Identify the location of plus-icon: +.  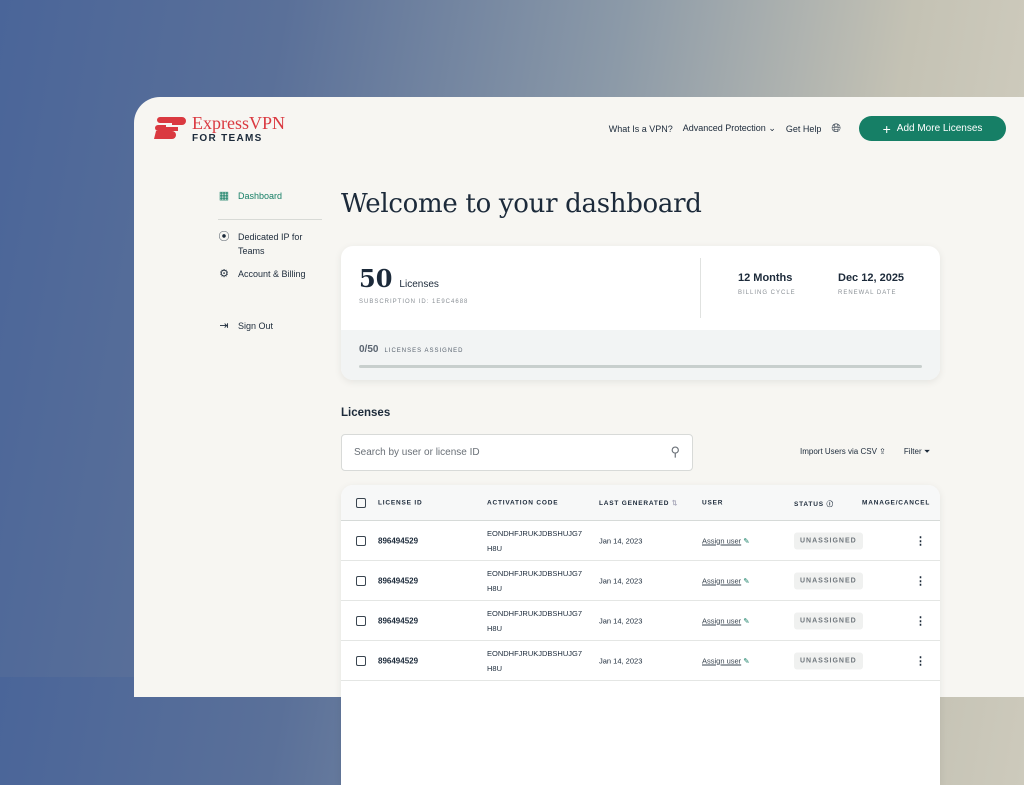
(886, 128).